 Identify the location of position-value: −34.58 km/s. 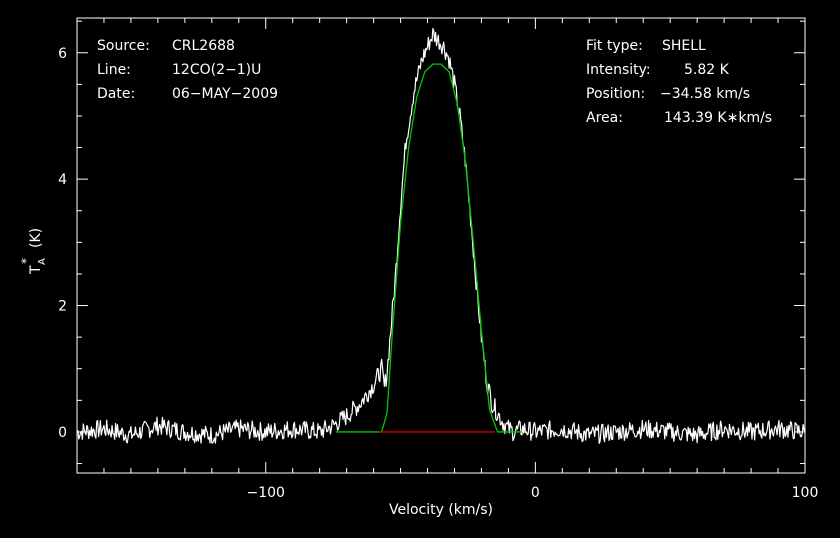
(705, 94).